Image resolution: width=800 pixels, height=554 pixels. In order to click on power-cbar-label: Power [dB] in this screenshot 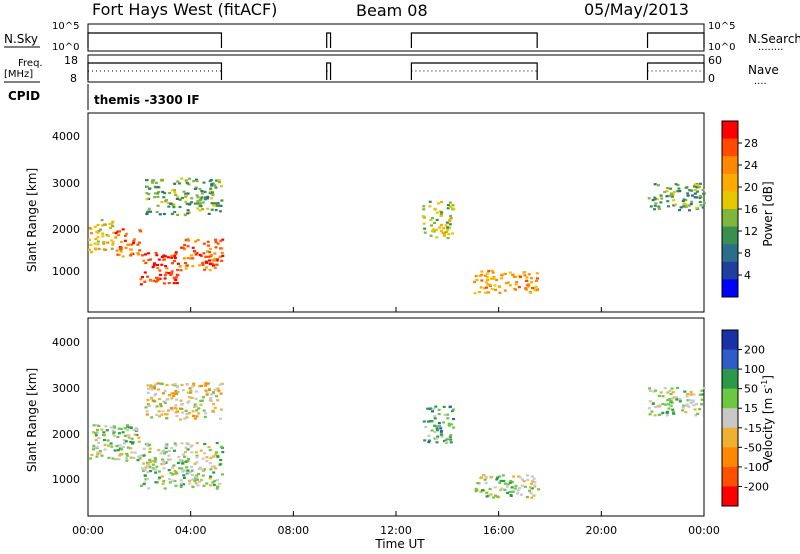, I will do `click(768, 213)`.